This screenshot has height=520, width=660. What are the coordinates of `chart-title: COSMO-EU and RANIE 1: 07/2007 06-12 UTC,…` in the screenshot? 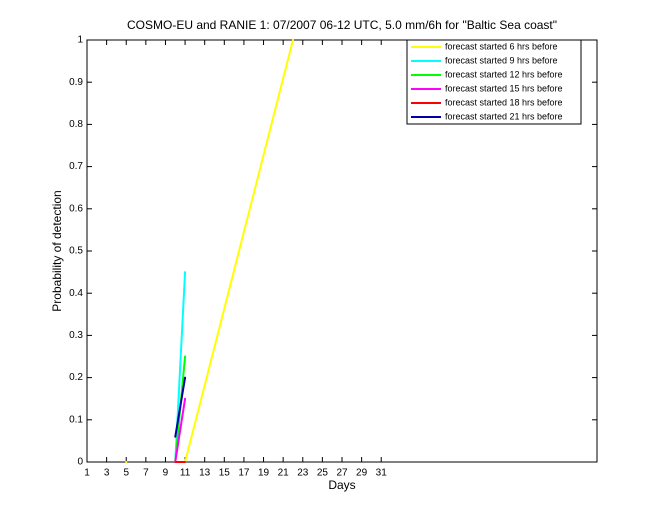 It's located at (342, 25).